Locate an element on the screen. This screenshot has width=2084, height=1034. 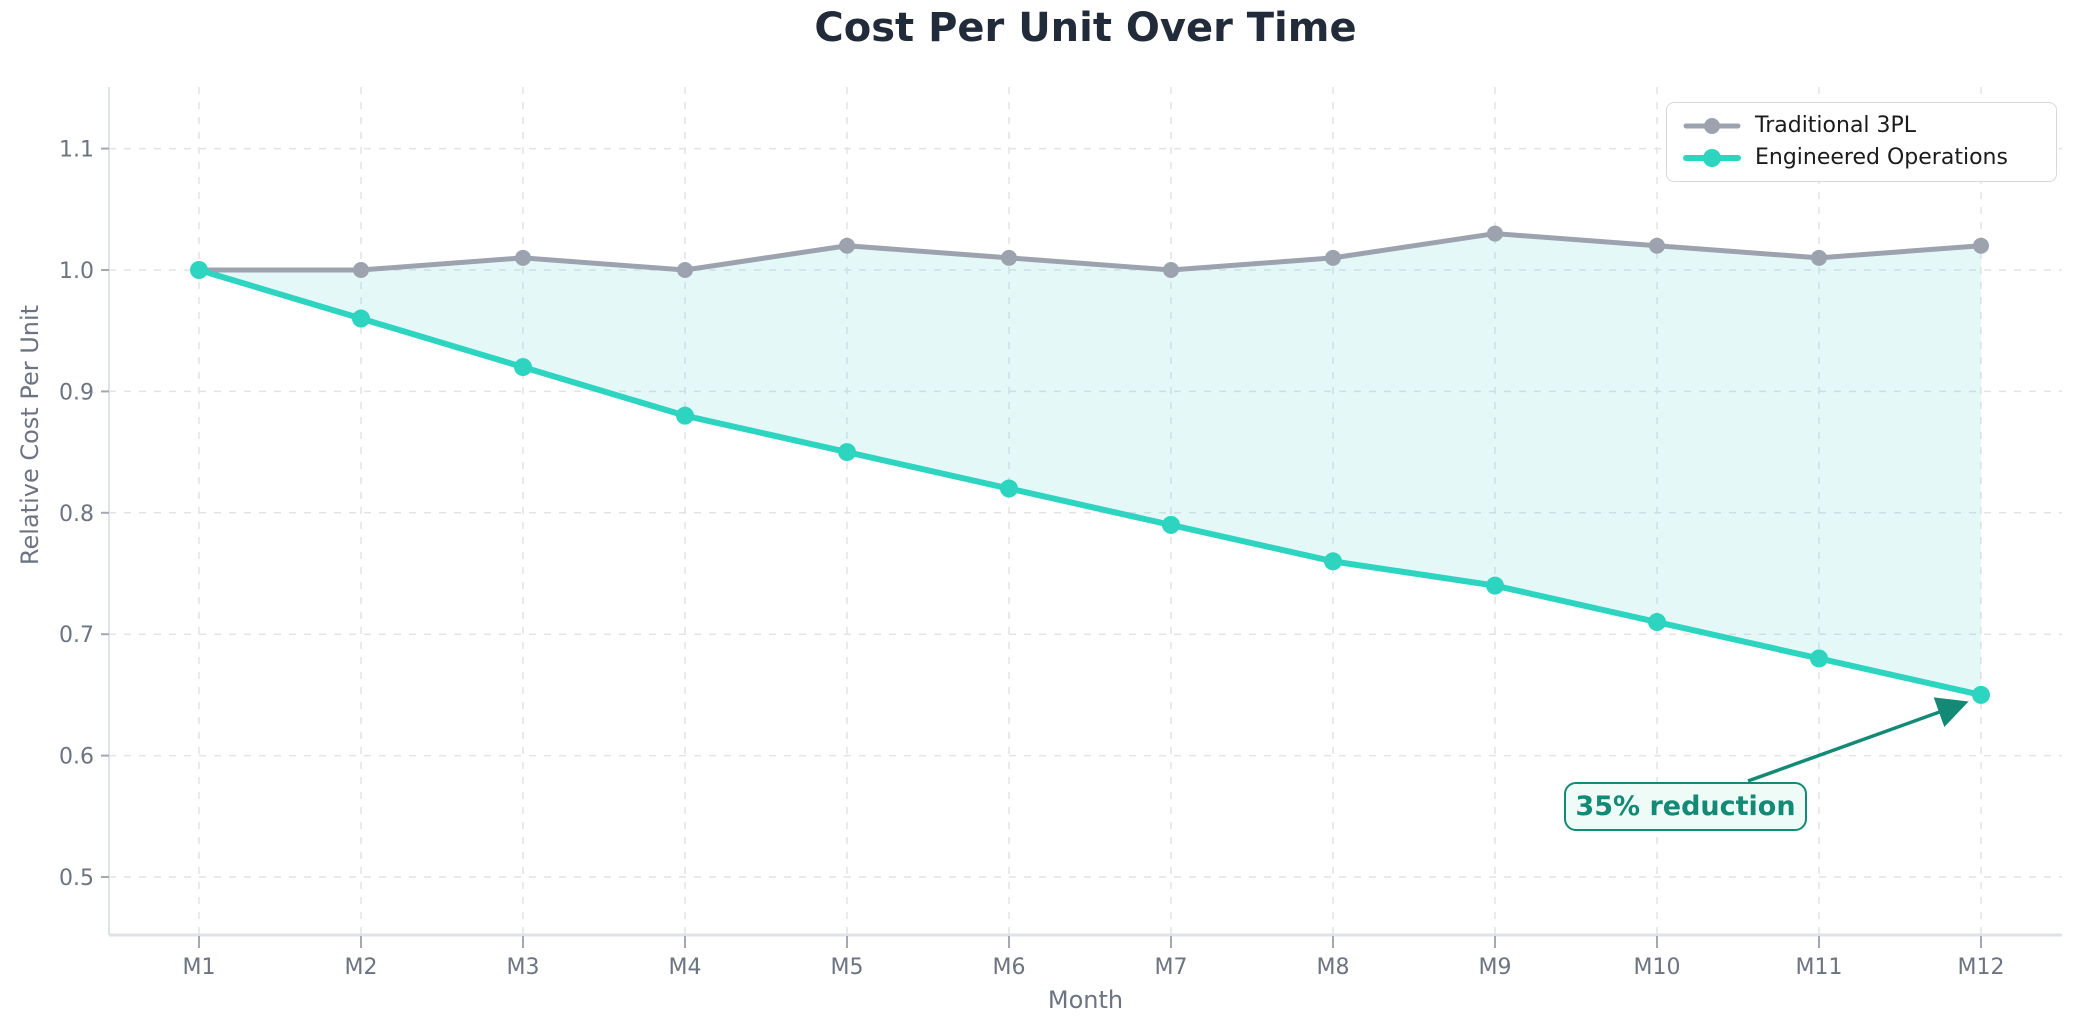
legend-item-traditional-3pl: Traditional 3PL is located at coordinates (1861, 126).